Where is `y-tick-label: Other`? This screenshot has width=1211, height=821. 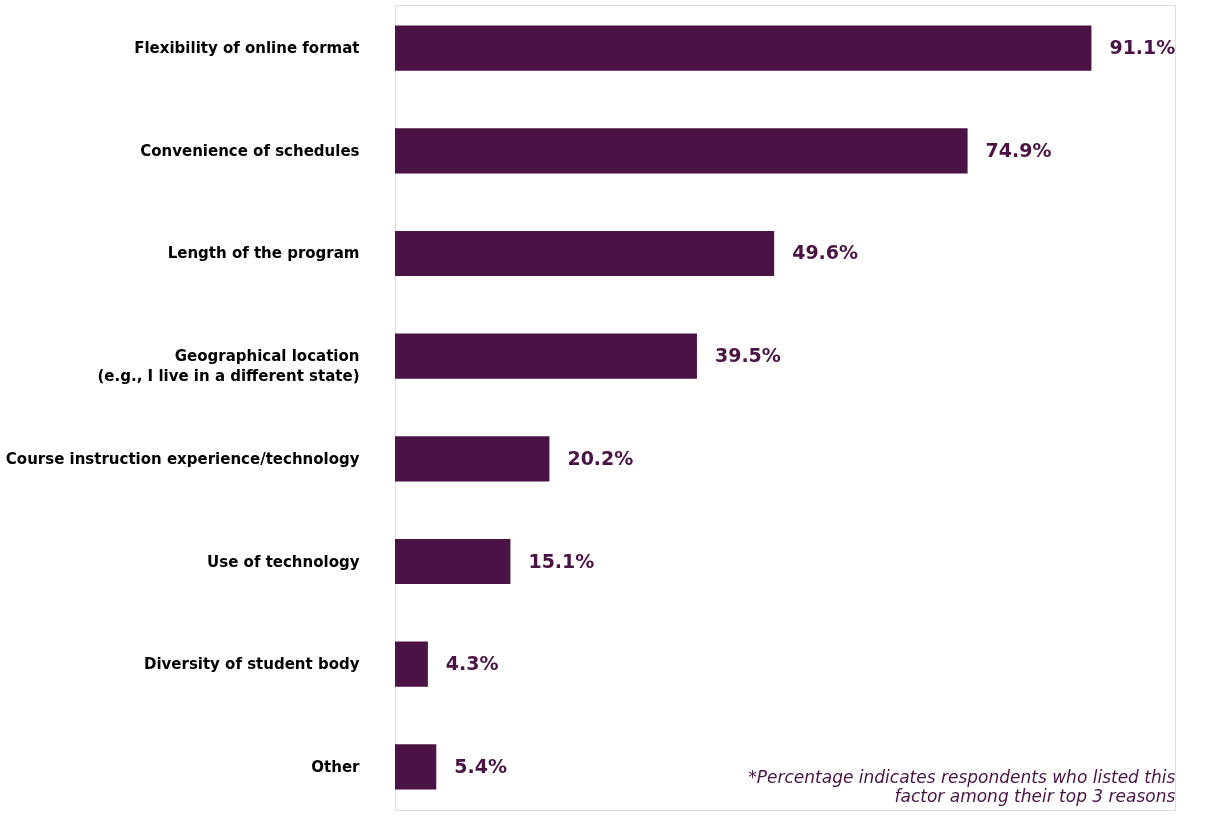
y-tick-label: Other is located at coordinates (336, 766).